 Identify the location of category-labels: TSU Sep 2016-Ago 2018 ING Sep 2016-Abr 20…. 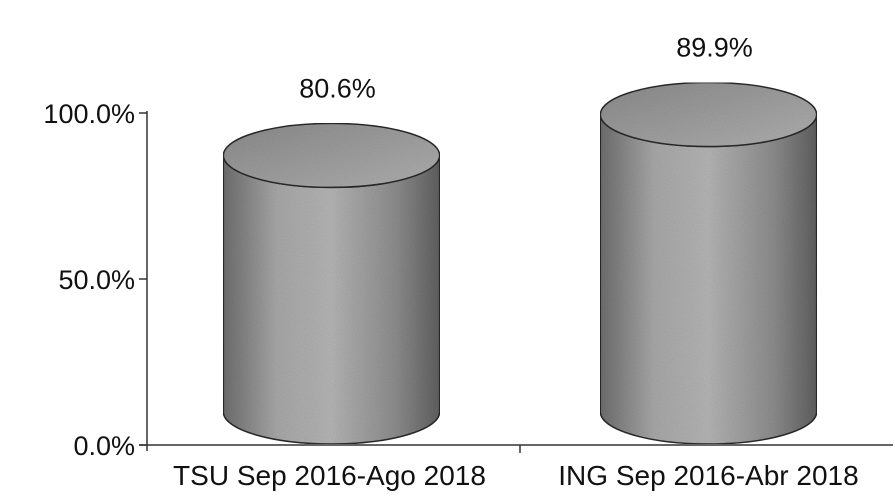
(516, 475).